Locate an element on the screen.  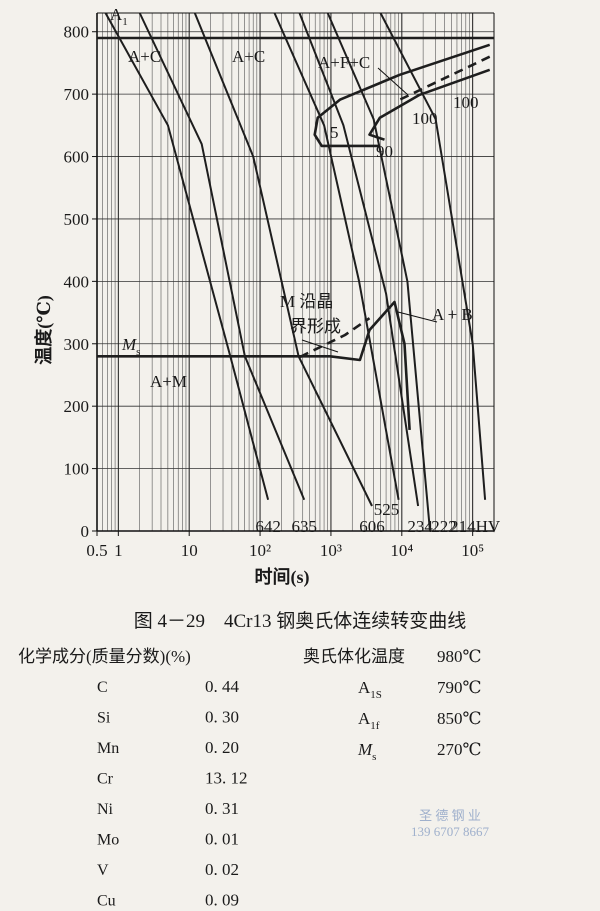
element: Cr is located at coordinates (105, 779).